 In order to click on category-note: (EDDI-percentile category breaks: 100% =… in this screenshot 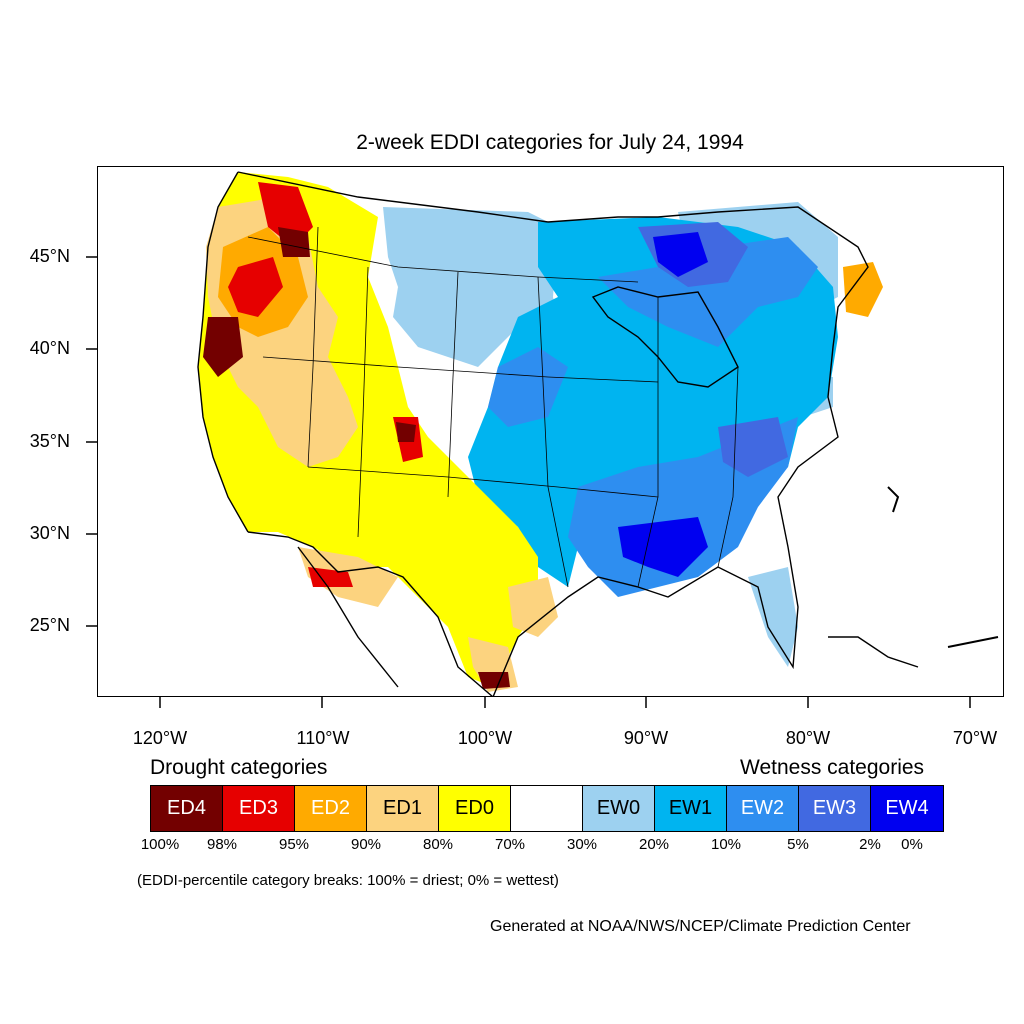, I will do `click(348, 880)`.